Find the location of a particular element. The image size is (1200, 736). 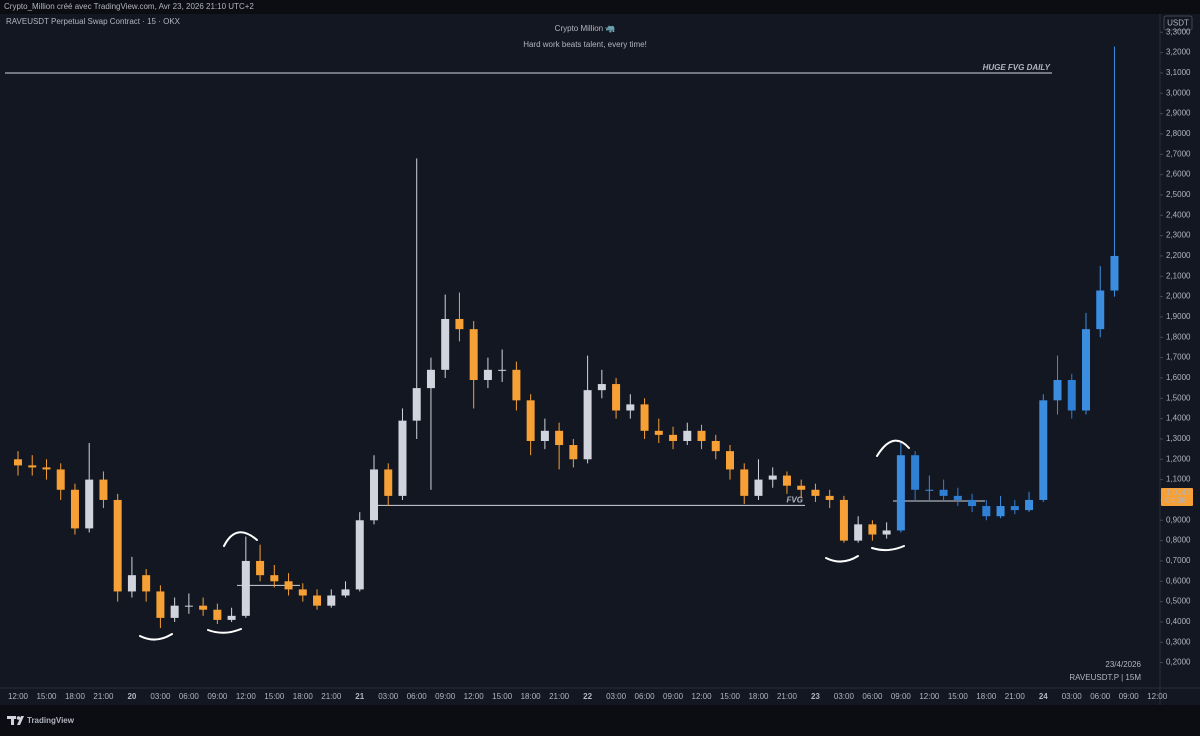

y-tick-label: 0,8000 is located at coordinates (1178, 540).